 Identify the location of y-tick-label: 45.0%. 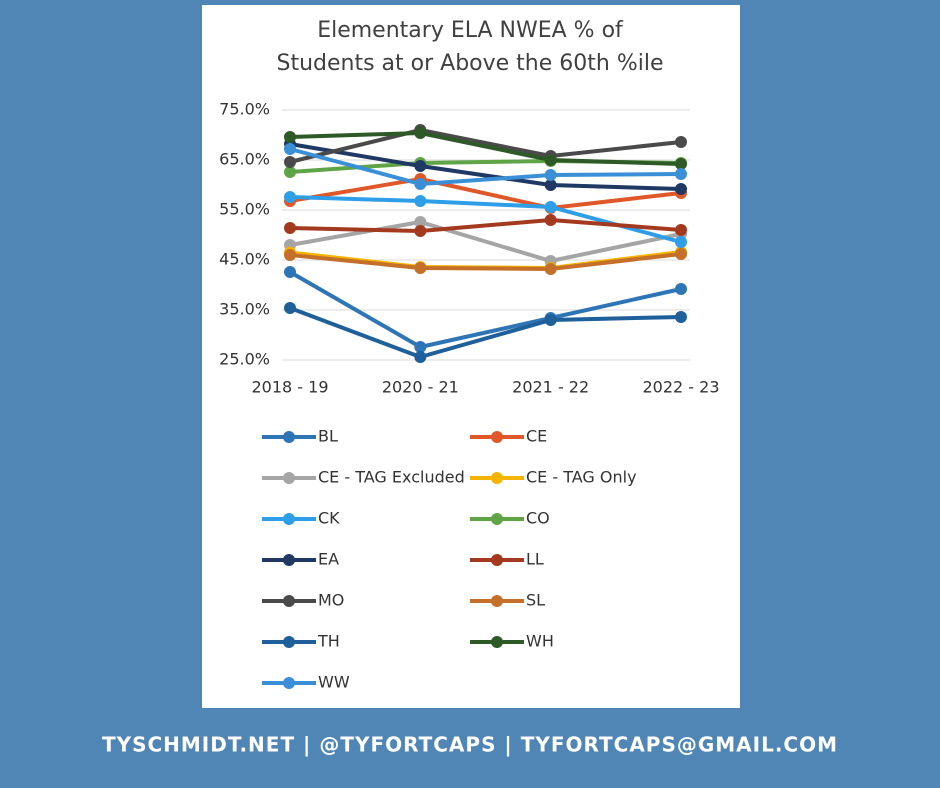
(244, 259).